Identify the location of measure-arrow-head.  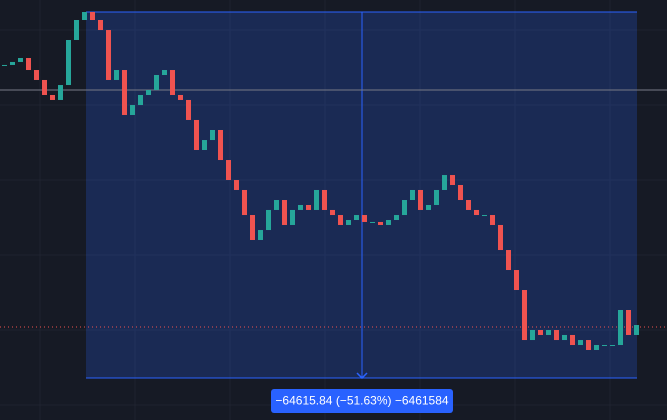
(362, 376).